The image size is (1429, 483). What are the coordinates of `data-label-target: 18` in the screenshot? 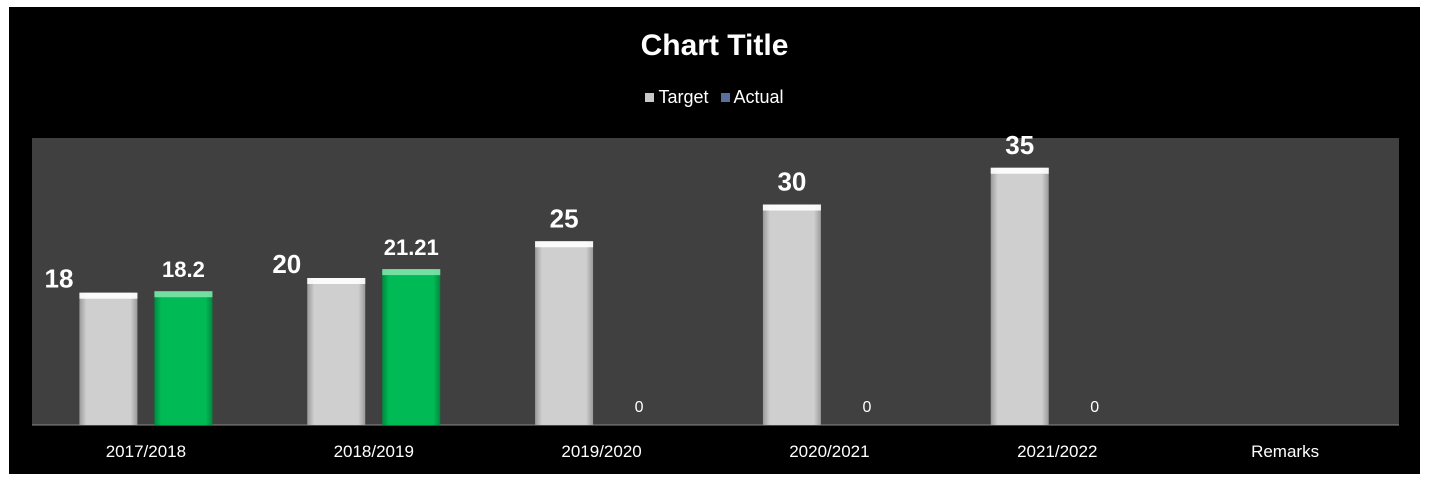 It's located at (58, 279).